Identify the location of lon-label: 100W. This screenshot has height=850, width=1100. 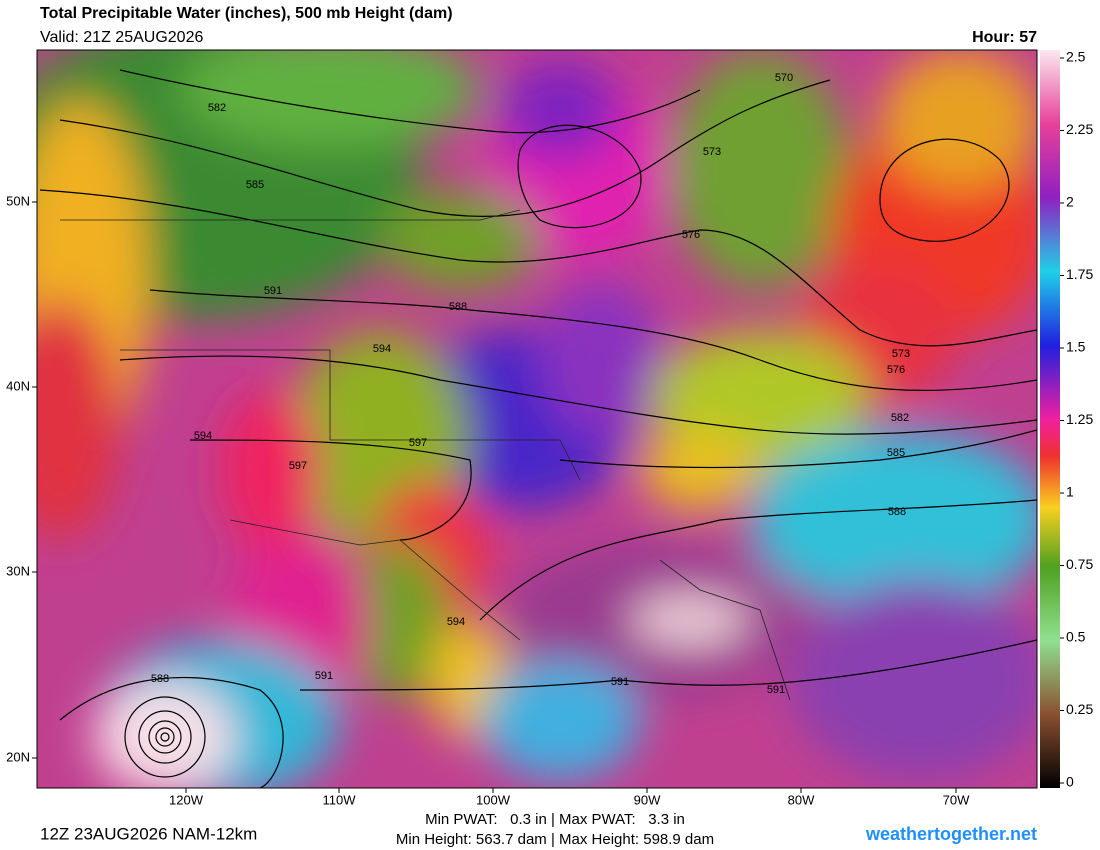
(493, 799).